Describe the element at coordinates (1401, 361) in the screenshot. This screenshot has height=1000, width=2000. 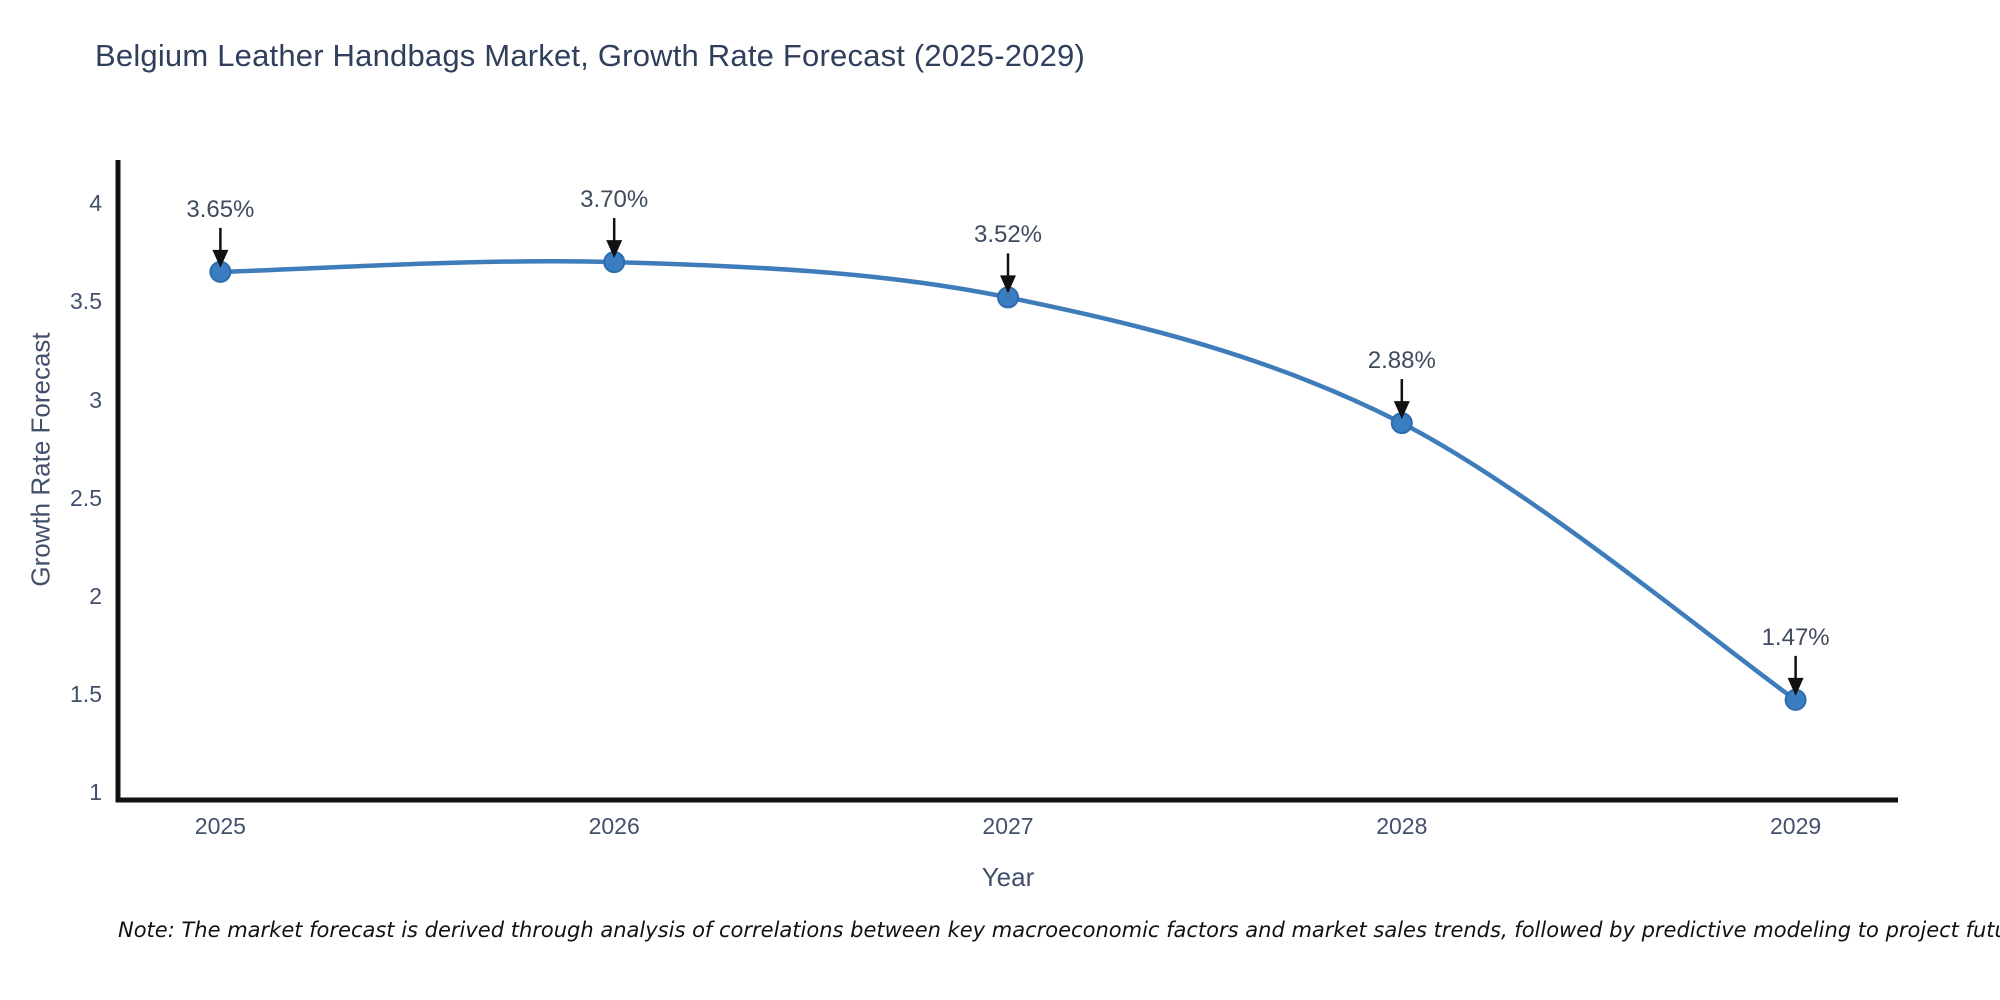
I see `point-annotation-2028: 2.88%` at that location.